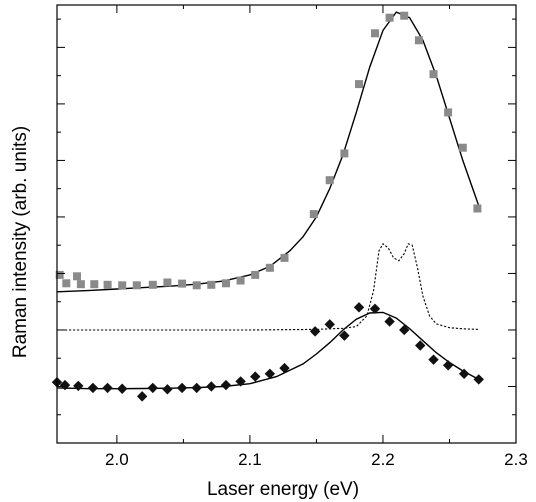 The width and height of the screenshot is (536, 502). I want to click on curve-2-dotted, so click(268, 286).